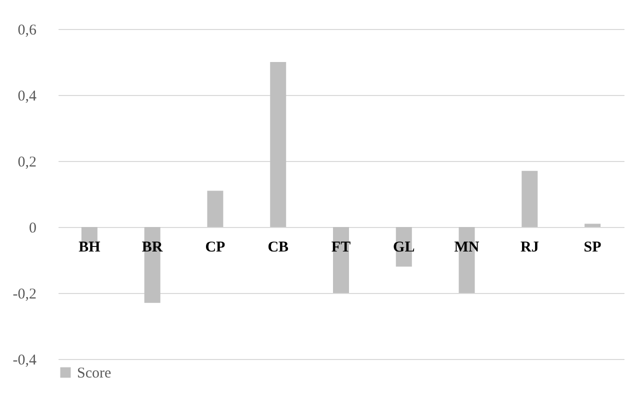 This screenshot has width=629, height=412. I want to click on x-tick-label: SP, so click(593, 248).